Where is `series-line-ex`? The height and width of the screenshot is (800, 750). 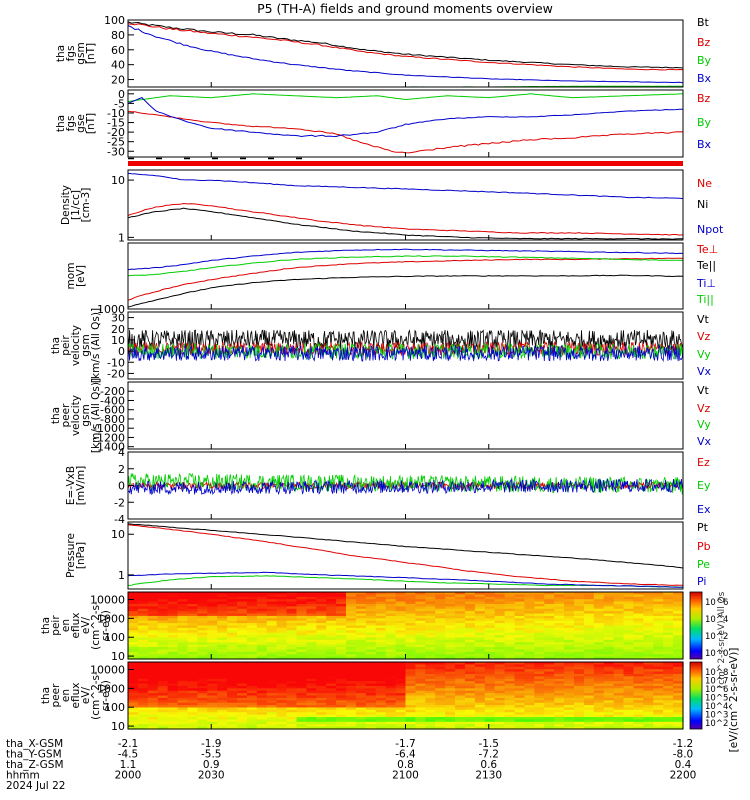
series-line-ex is located at coordinates (405, 487).